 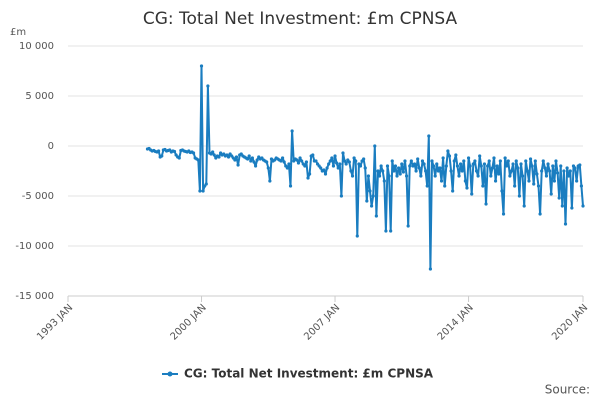 What do you see at coordinates (34, 296) in the screenshot?
I see `y-tick-label: -15 000` at bounding box center [34, 296].